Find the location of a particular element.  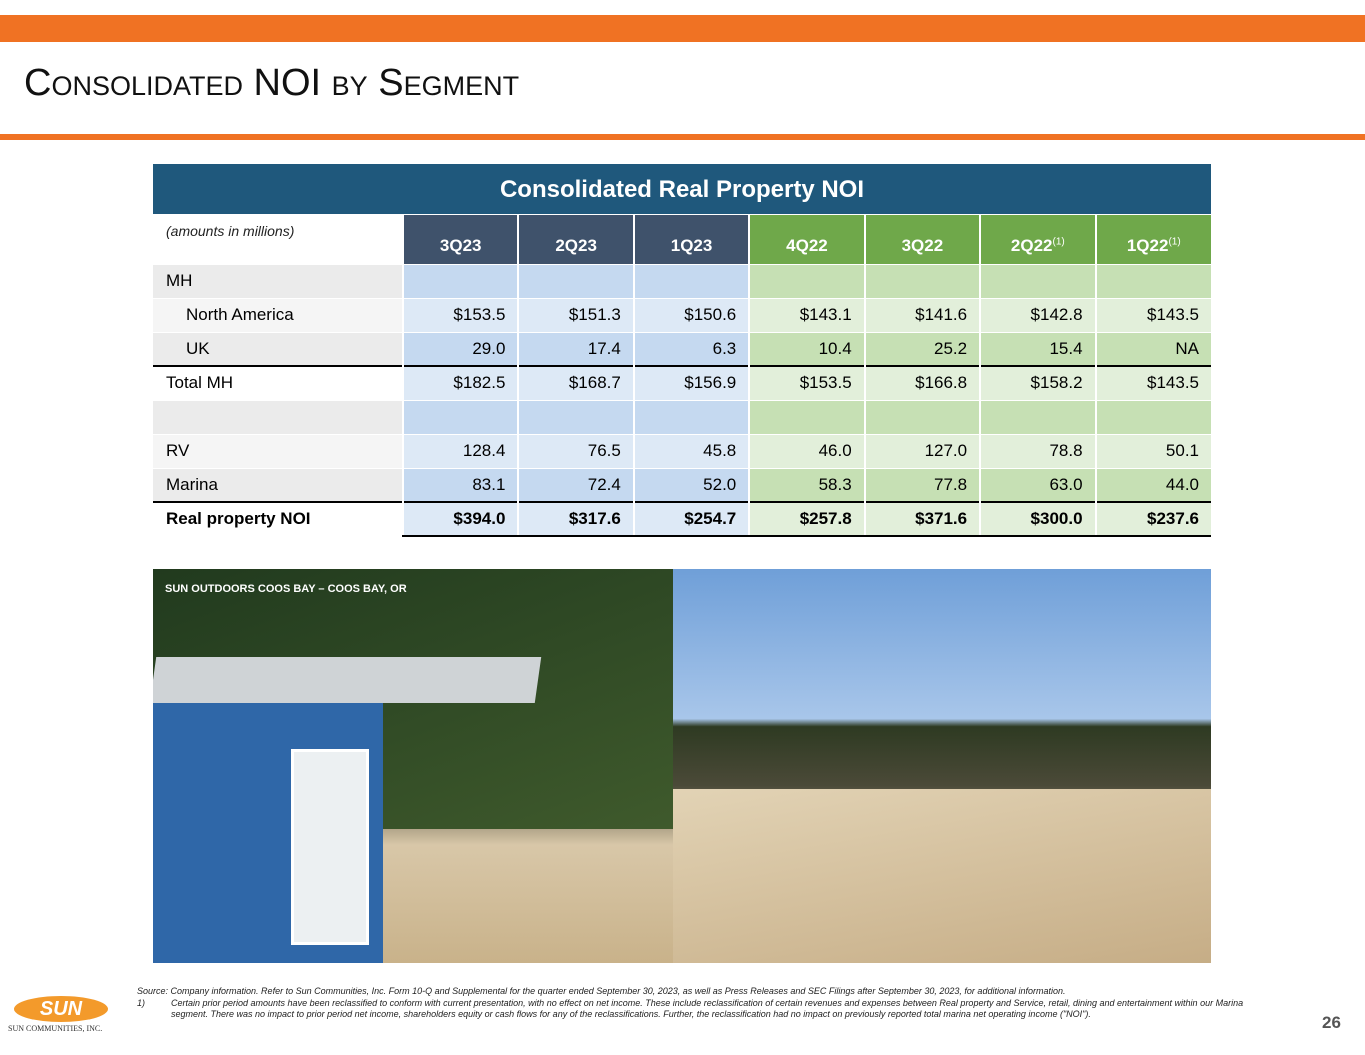

cell: $143.1 is located at coordinates (806, 315).